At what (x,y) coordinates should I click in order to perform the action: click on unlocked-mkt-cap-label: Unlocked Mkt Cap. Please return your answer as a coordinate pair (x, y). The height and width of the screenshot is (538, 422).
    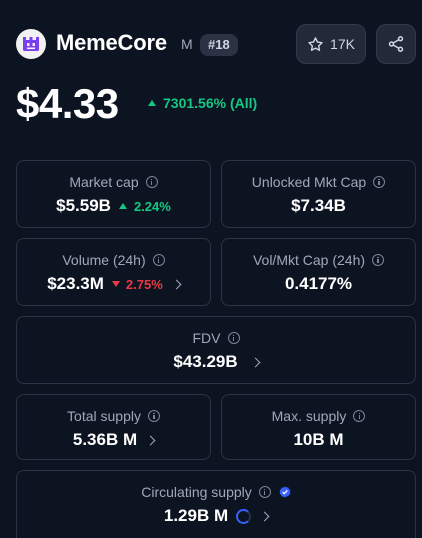
    Looking at the image, I should click on (309, 182).